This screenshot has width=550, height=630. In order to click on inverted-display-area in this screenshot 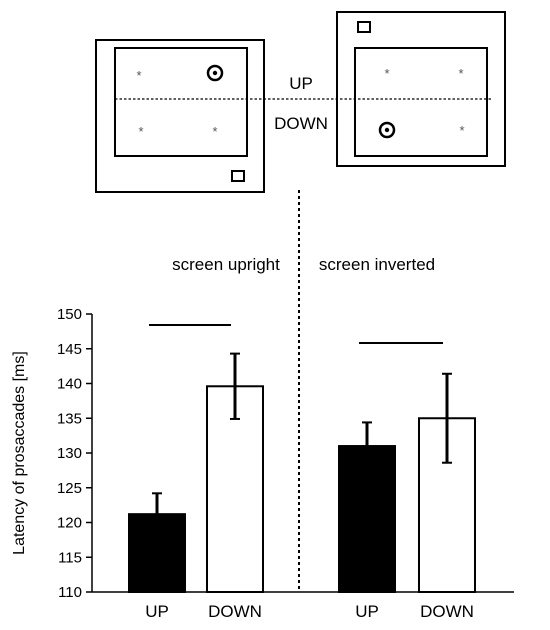, I will do `click(421, 102)`.